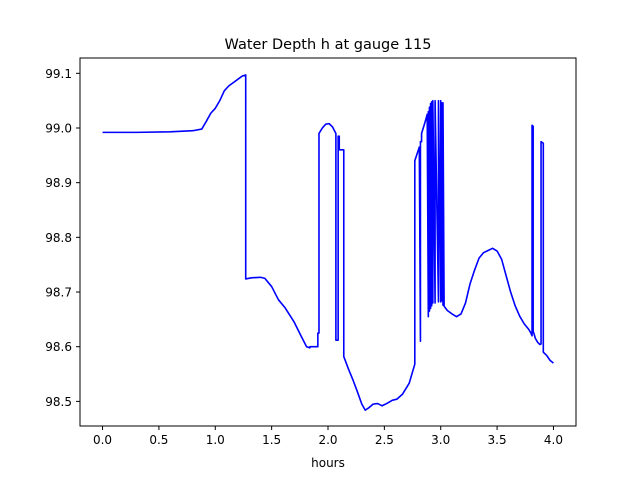 Image resolution: width=640 pixels, height=480 pixels. I want to click on chart-title: Water Depth h at gauge 115, so click(328, 45).